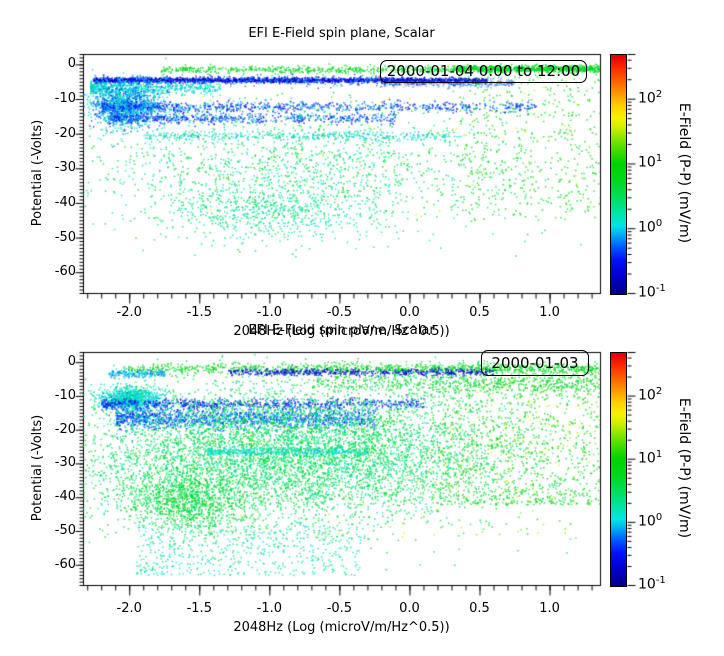 The width and height of the screenshot is (724, 656). Describe the element at coordinates (341, 33) in the screenshot. I see `top-panel-title: EFI E-Field spin plane, Scalar` at that location.